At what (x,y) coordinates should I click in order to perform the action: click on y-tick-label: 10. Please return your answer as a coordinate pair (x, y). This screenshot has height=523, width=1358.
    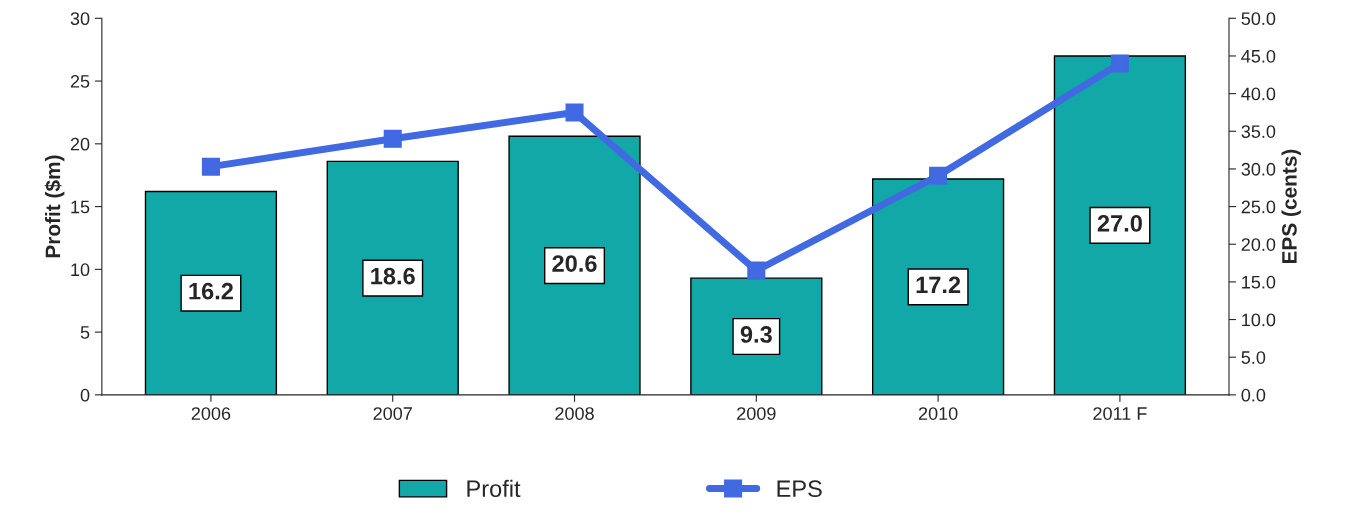
    Looking at the image, I should click on (80, 270).